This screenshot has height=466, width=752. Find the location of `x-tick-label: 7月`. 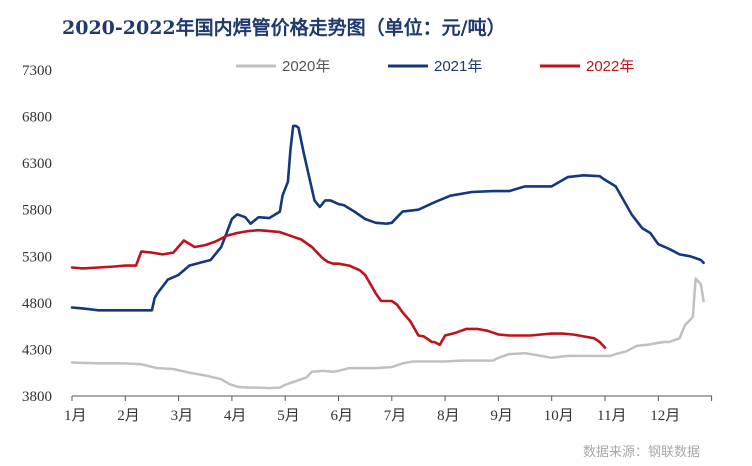

x-tick-label: 7月 is located at coordinates (395, 416).